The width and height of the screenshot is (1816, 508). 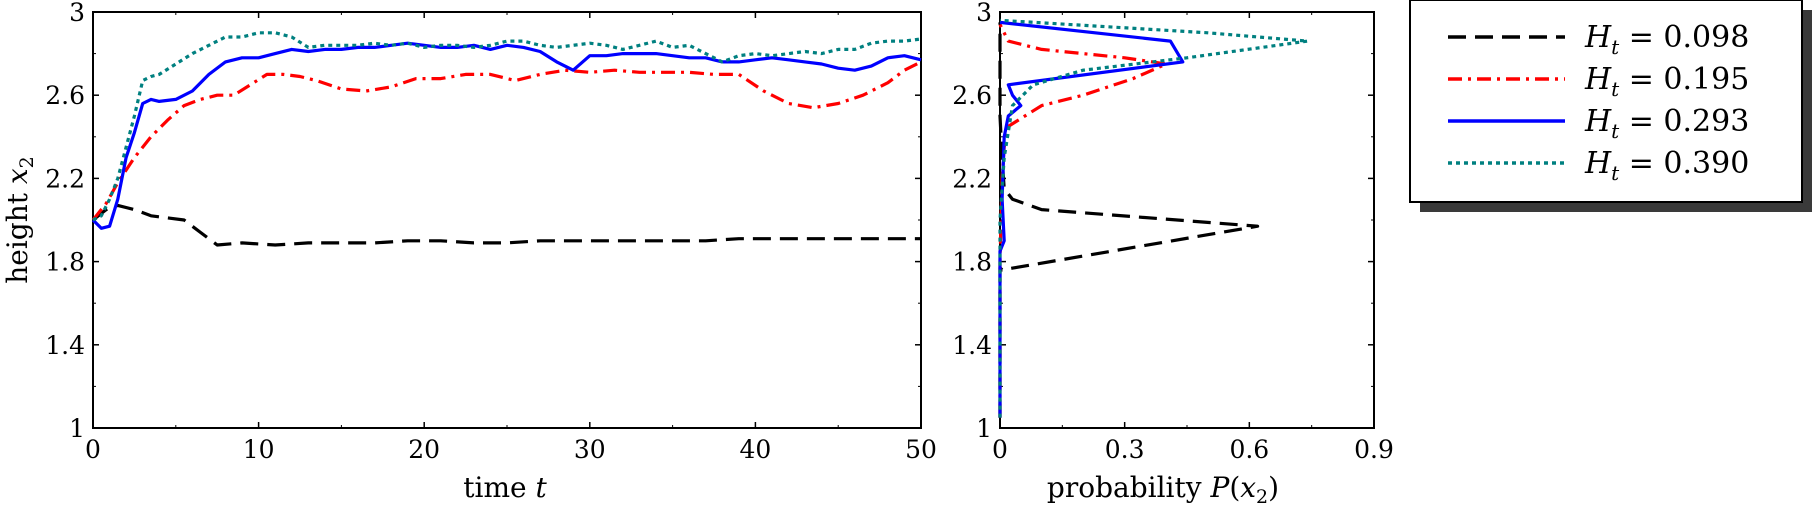 I want to click on left-y-tick-label: 3, so click(x=77, y=13).